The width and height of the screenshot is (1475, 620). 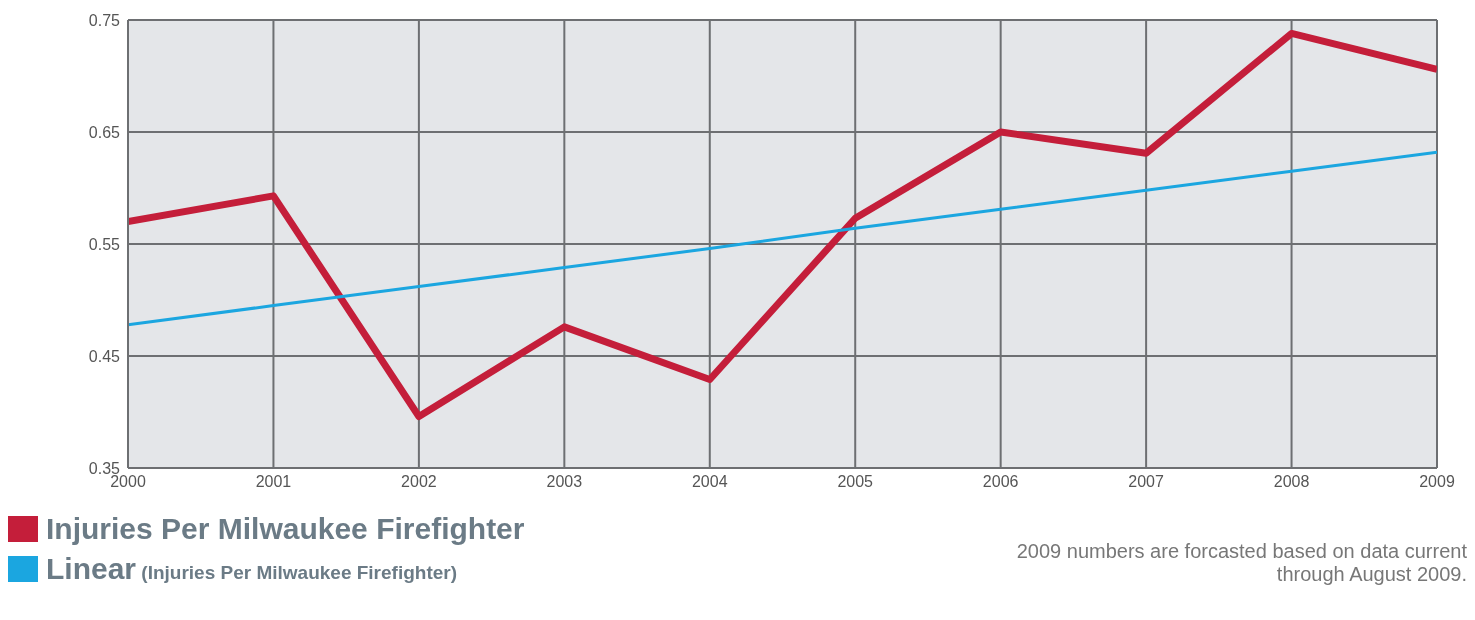 What do you see at coordinates (1241, 563) in the screenshot?
I see `text: 2009 numbers are forcasted based on data current through August 2009.` at bounding box center [1241, 563].